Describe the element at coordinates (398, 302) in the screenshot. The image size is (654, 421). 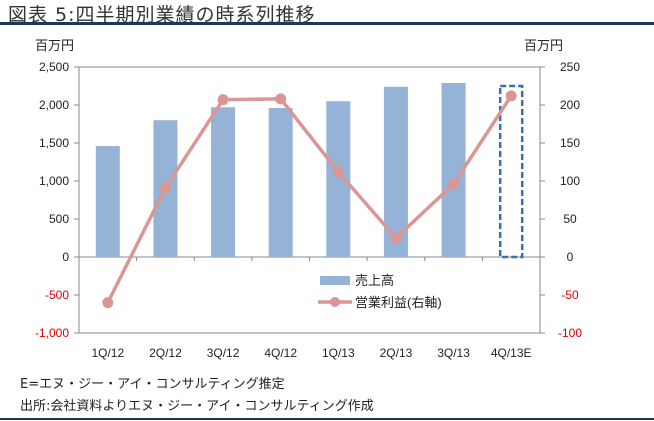
I see `legend-label-profit: 営業利益(右軸)` at that location.